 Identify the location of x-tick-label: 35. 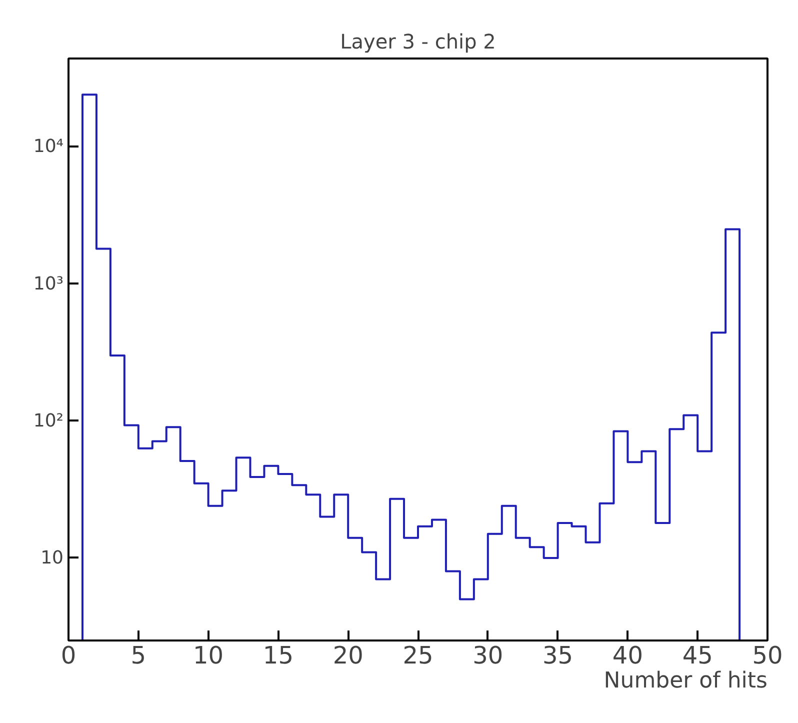
(558, 656).